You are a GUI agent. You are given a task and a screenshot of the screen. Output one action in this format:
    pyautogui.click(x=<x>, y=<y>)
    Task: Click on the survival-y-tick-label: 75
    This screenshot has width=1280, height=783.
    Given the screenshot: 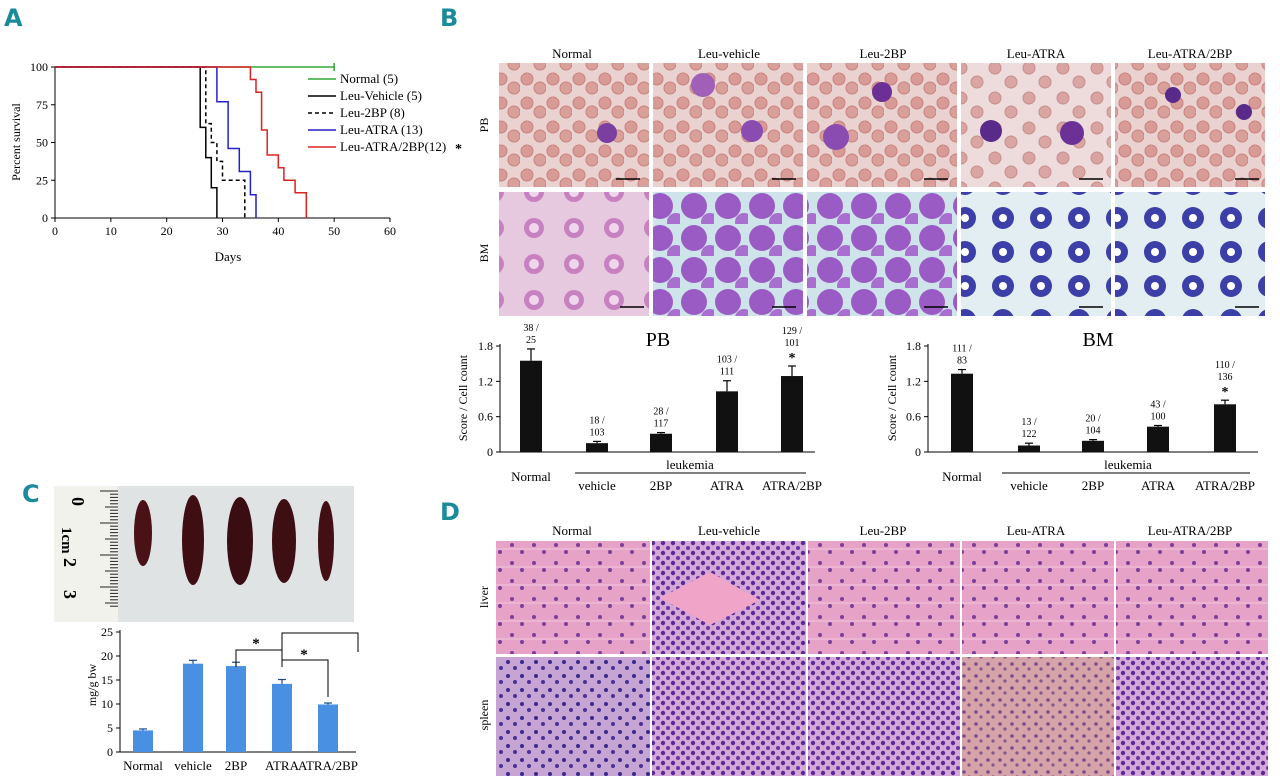 What is the action you would take?
    pyautogui.click(x=42, y=105)
    